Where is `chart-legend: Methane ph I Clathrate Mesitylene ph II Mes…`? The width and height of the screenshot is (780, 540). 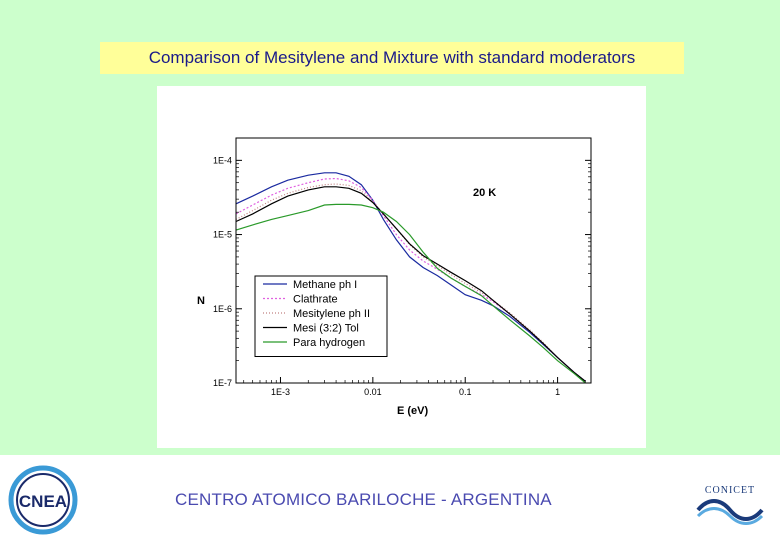
chart-legend: Methane ph I Clathrate Mesitylene ph II Mes… is located at coordinates (321, 316).